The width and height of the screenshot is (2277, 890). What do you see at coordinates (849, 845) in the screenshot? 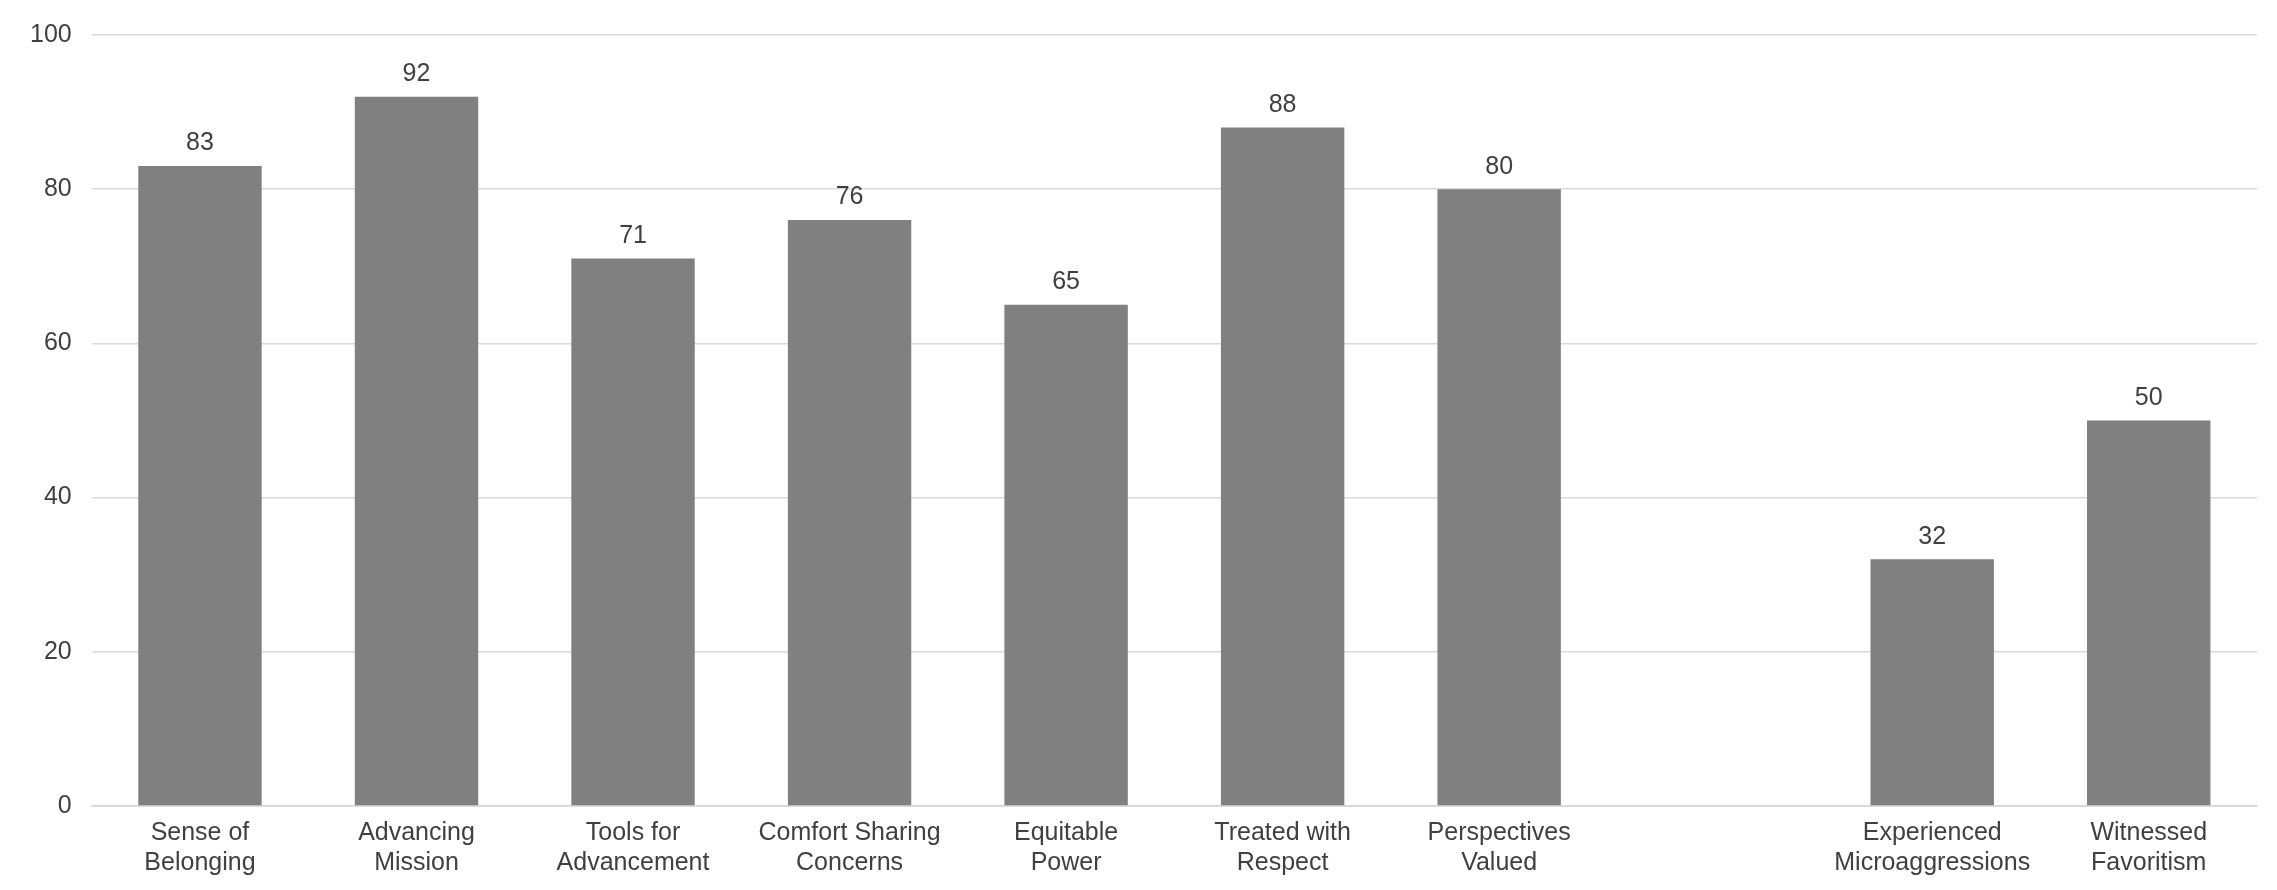
I see `x-tick-label: Comfort Sharing Concerns` at bounding box center [849, 845].